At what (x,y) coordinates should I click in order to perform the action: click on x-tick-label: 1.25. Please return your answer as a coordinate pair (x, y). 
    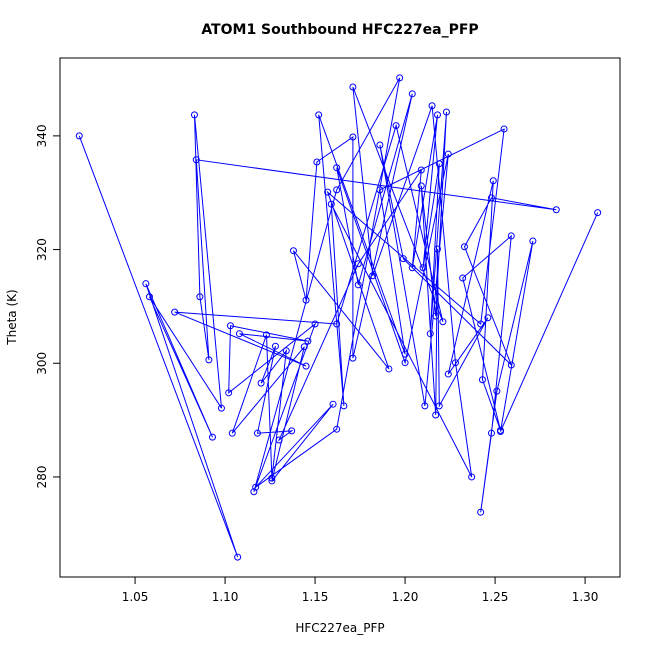
    Looking at the image, I should click on (495, 597).